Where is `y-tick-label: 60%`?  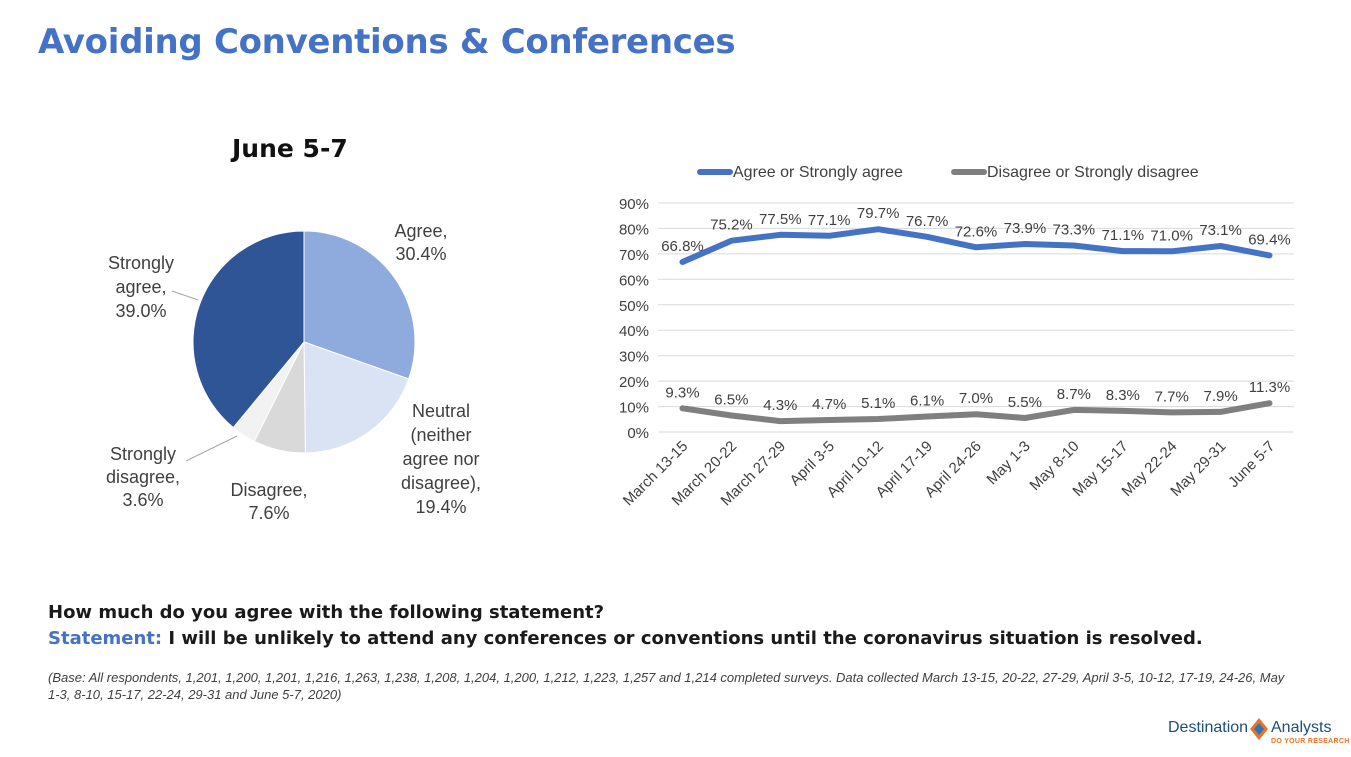 y-tick-label: 60% is located at coordinates (634, 280).